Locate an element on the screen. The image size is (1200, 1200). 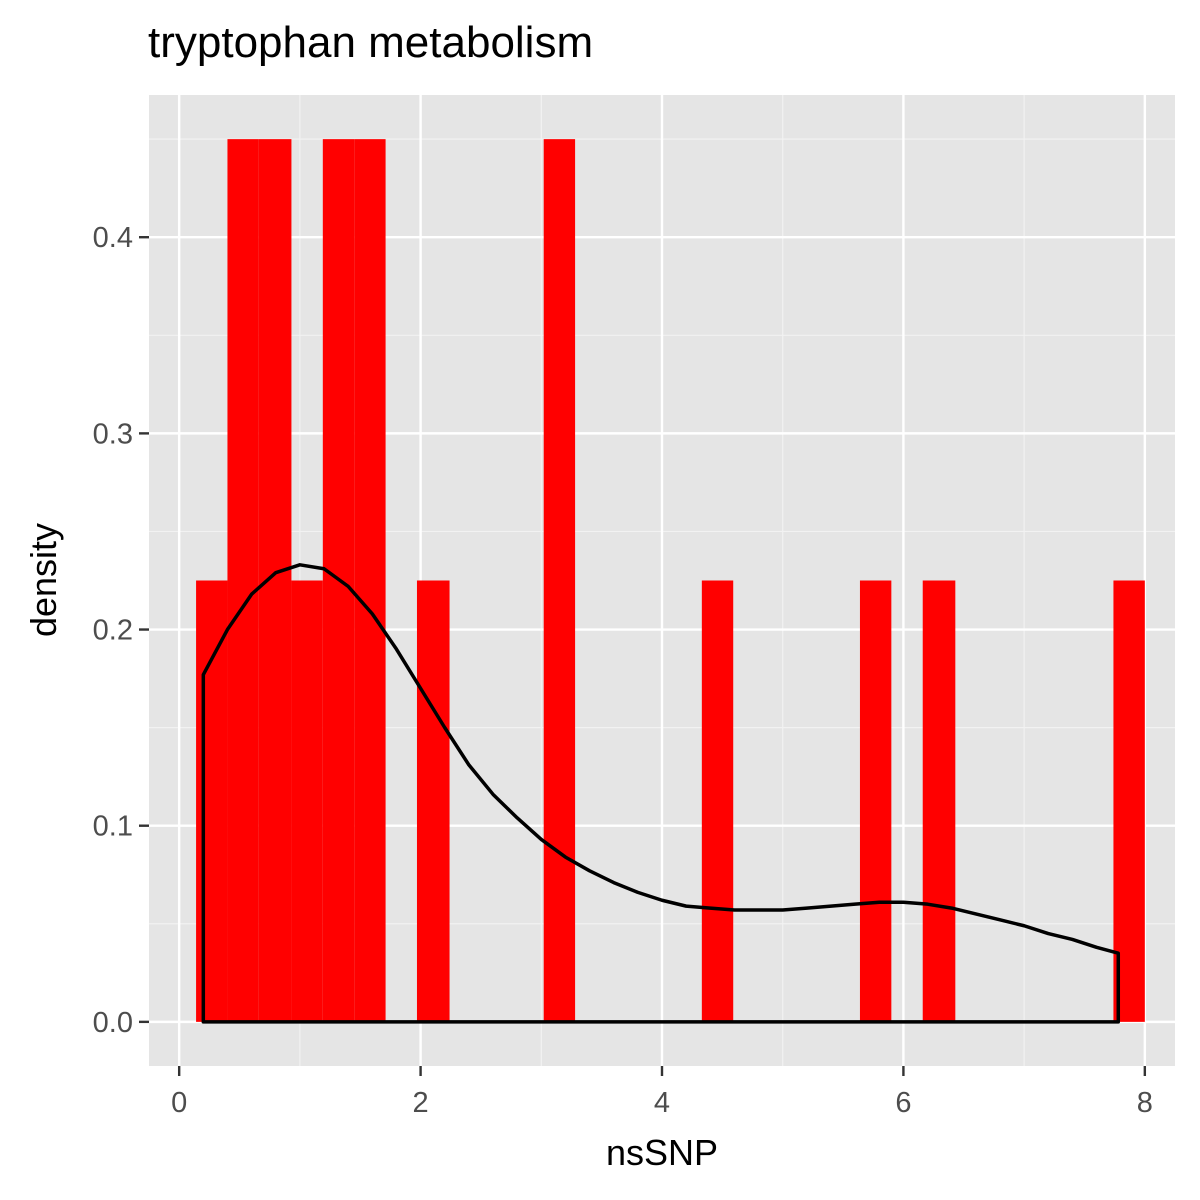
x-axis: 0 2 4 6 8 is located at coordinates (662, 1092).